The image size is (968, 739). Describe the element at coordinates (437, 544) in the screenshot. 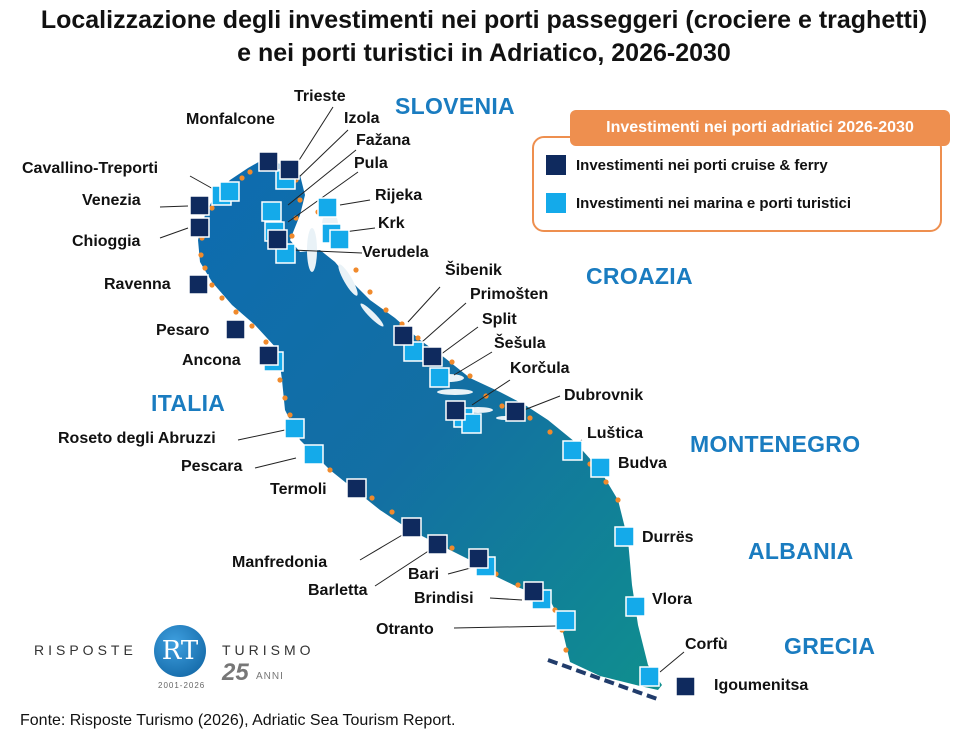

I see `marker-barletta` at that location.